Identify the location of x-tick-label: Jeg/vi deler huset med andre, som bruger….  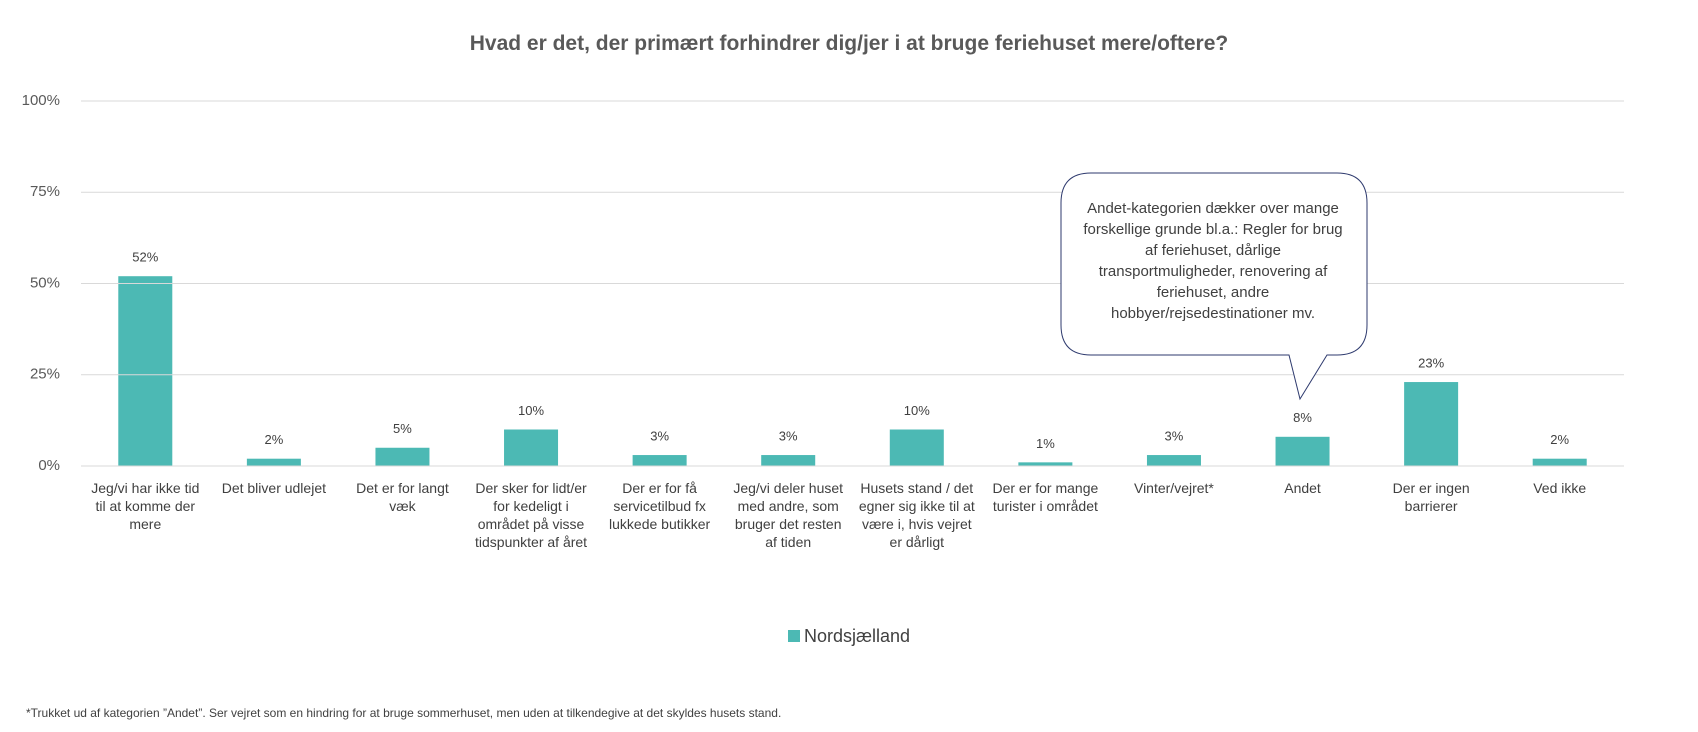
(788, 515).